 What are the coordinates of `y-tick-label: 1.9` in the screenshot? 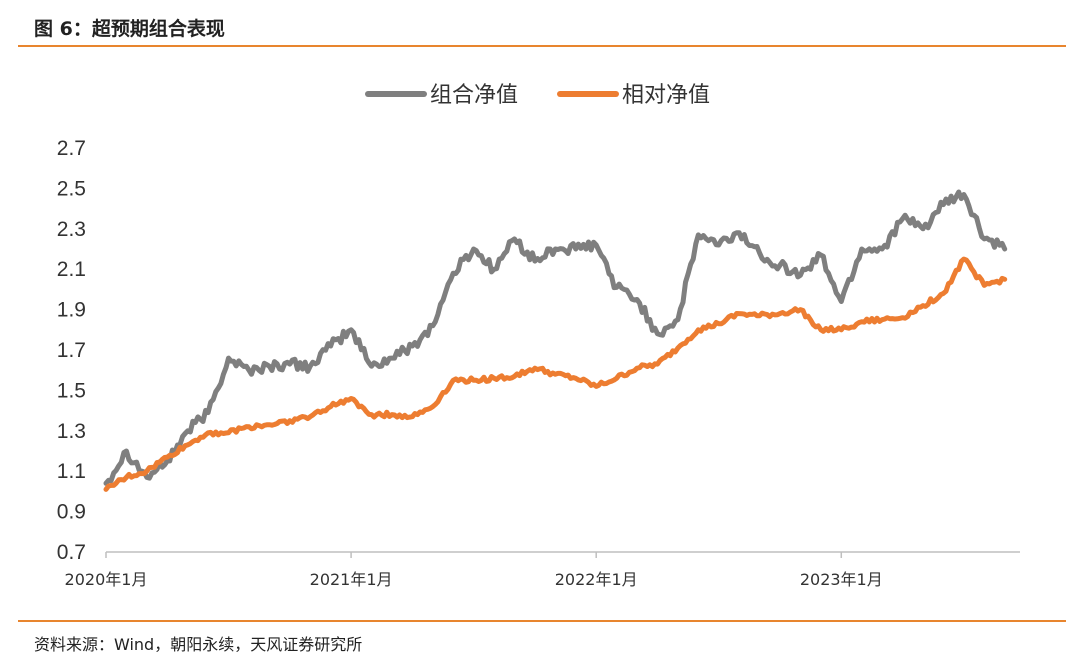 It's located at (71, 310).